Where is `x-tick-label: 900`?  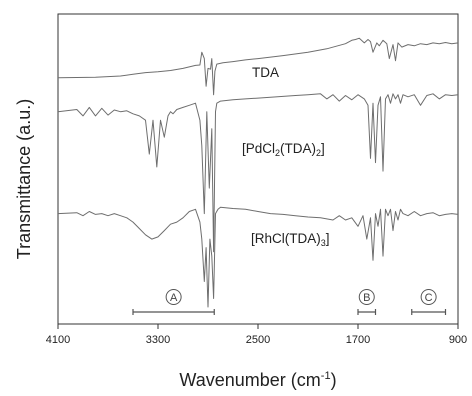
x-tick-label: 900 is located at coordinates (458, 340).